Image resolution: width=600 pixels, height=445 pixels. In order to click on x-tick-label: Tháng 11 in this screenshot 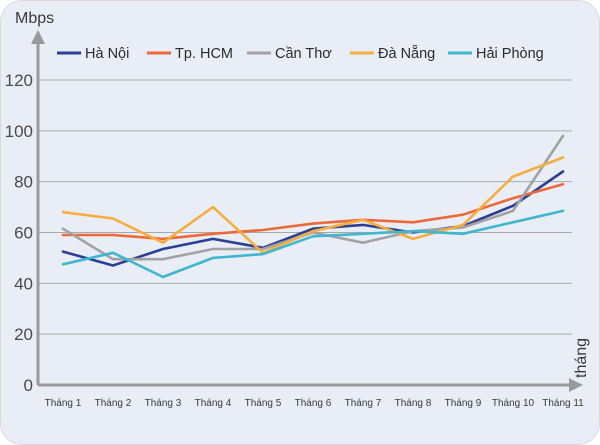, I will do `click(563, 403)`.